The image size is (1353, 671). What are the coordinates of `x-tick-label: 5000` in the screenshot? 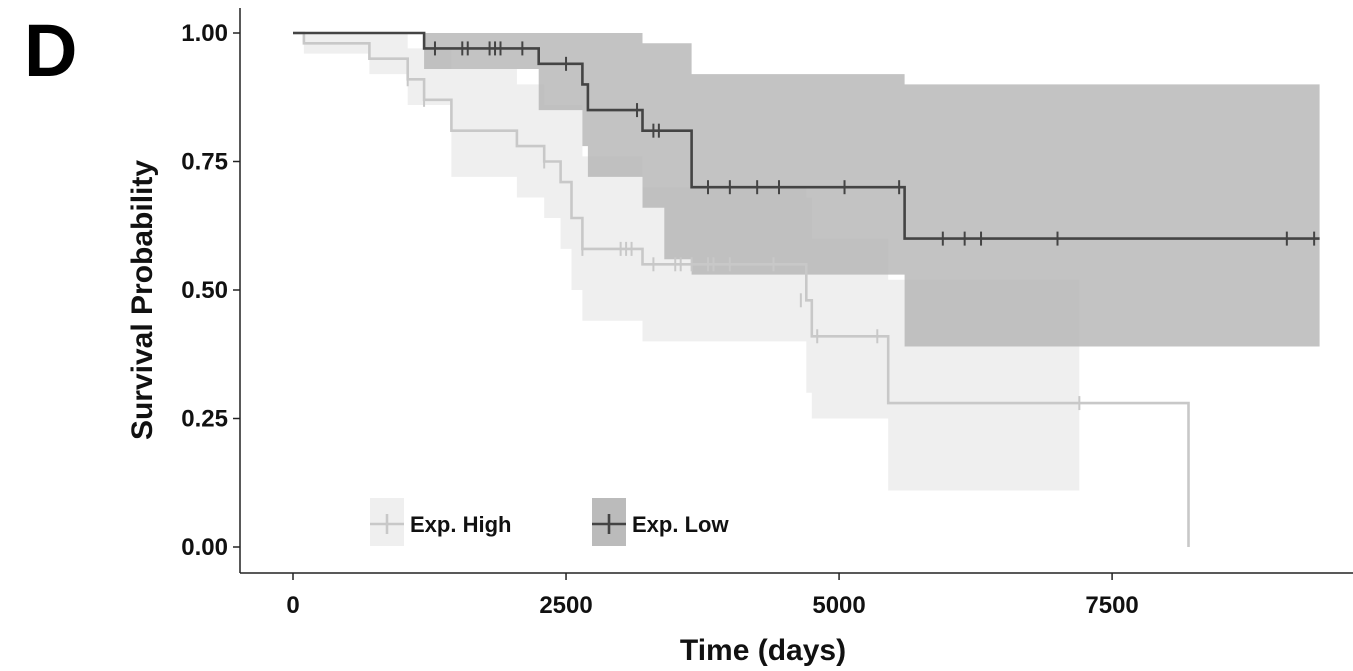 It's located at (838, 605).